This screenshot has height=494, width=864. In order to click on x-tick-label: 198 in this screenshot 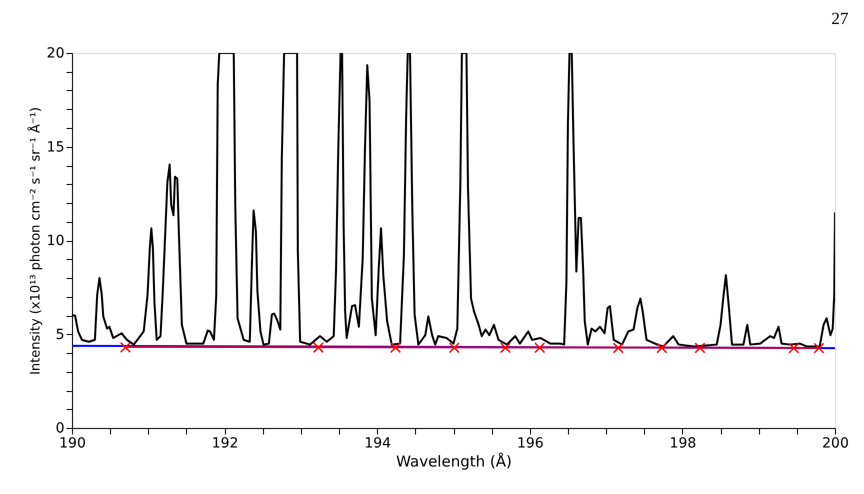, I will do `click(683, 444)`.